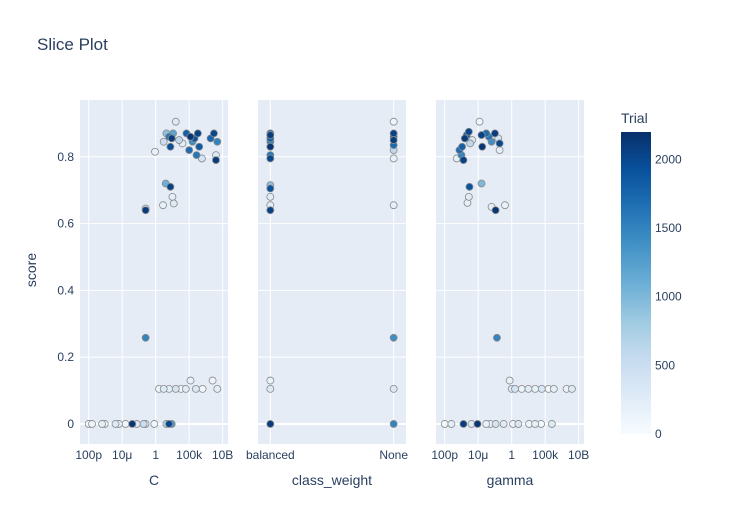 This screenshot has width=733, height=525. Describe the element at coordinates (70, 424) in the screenshot. I see `y-tick-label: 0` at that location.